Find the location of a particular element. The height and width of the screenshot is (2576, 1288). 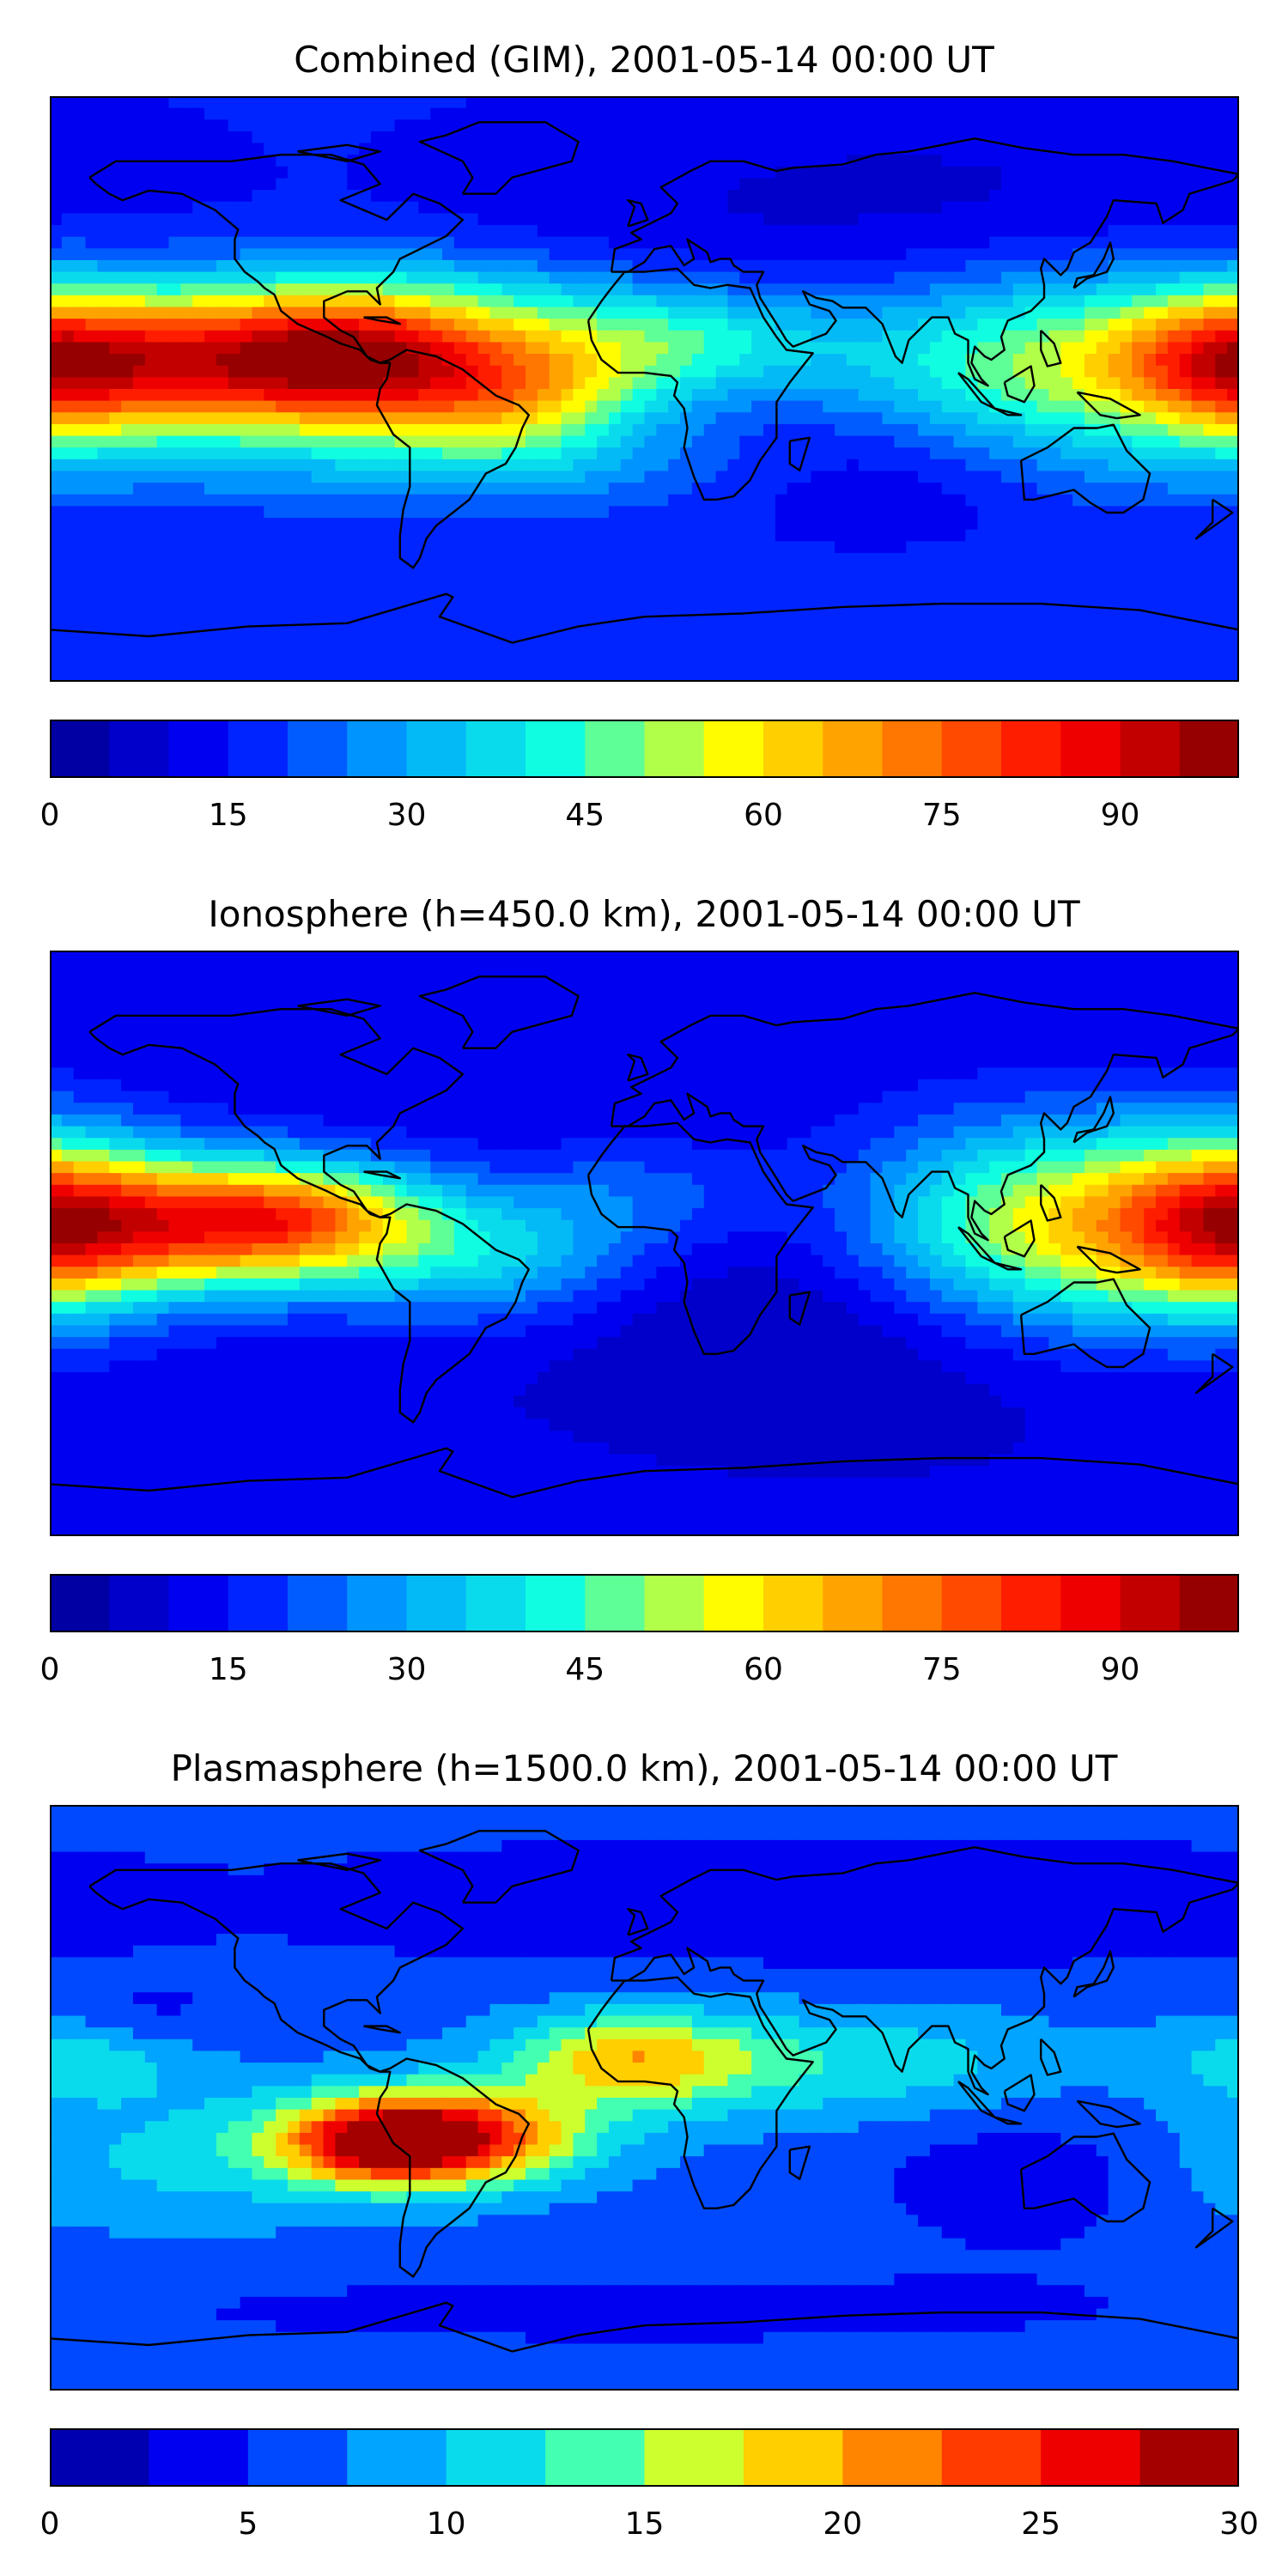

map-title-combined: Combined (GIM), 2001-05-14 00:00 UT is located at coordinates (644, 60).